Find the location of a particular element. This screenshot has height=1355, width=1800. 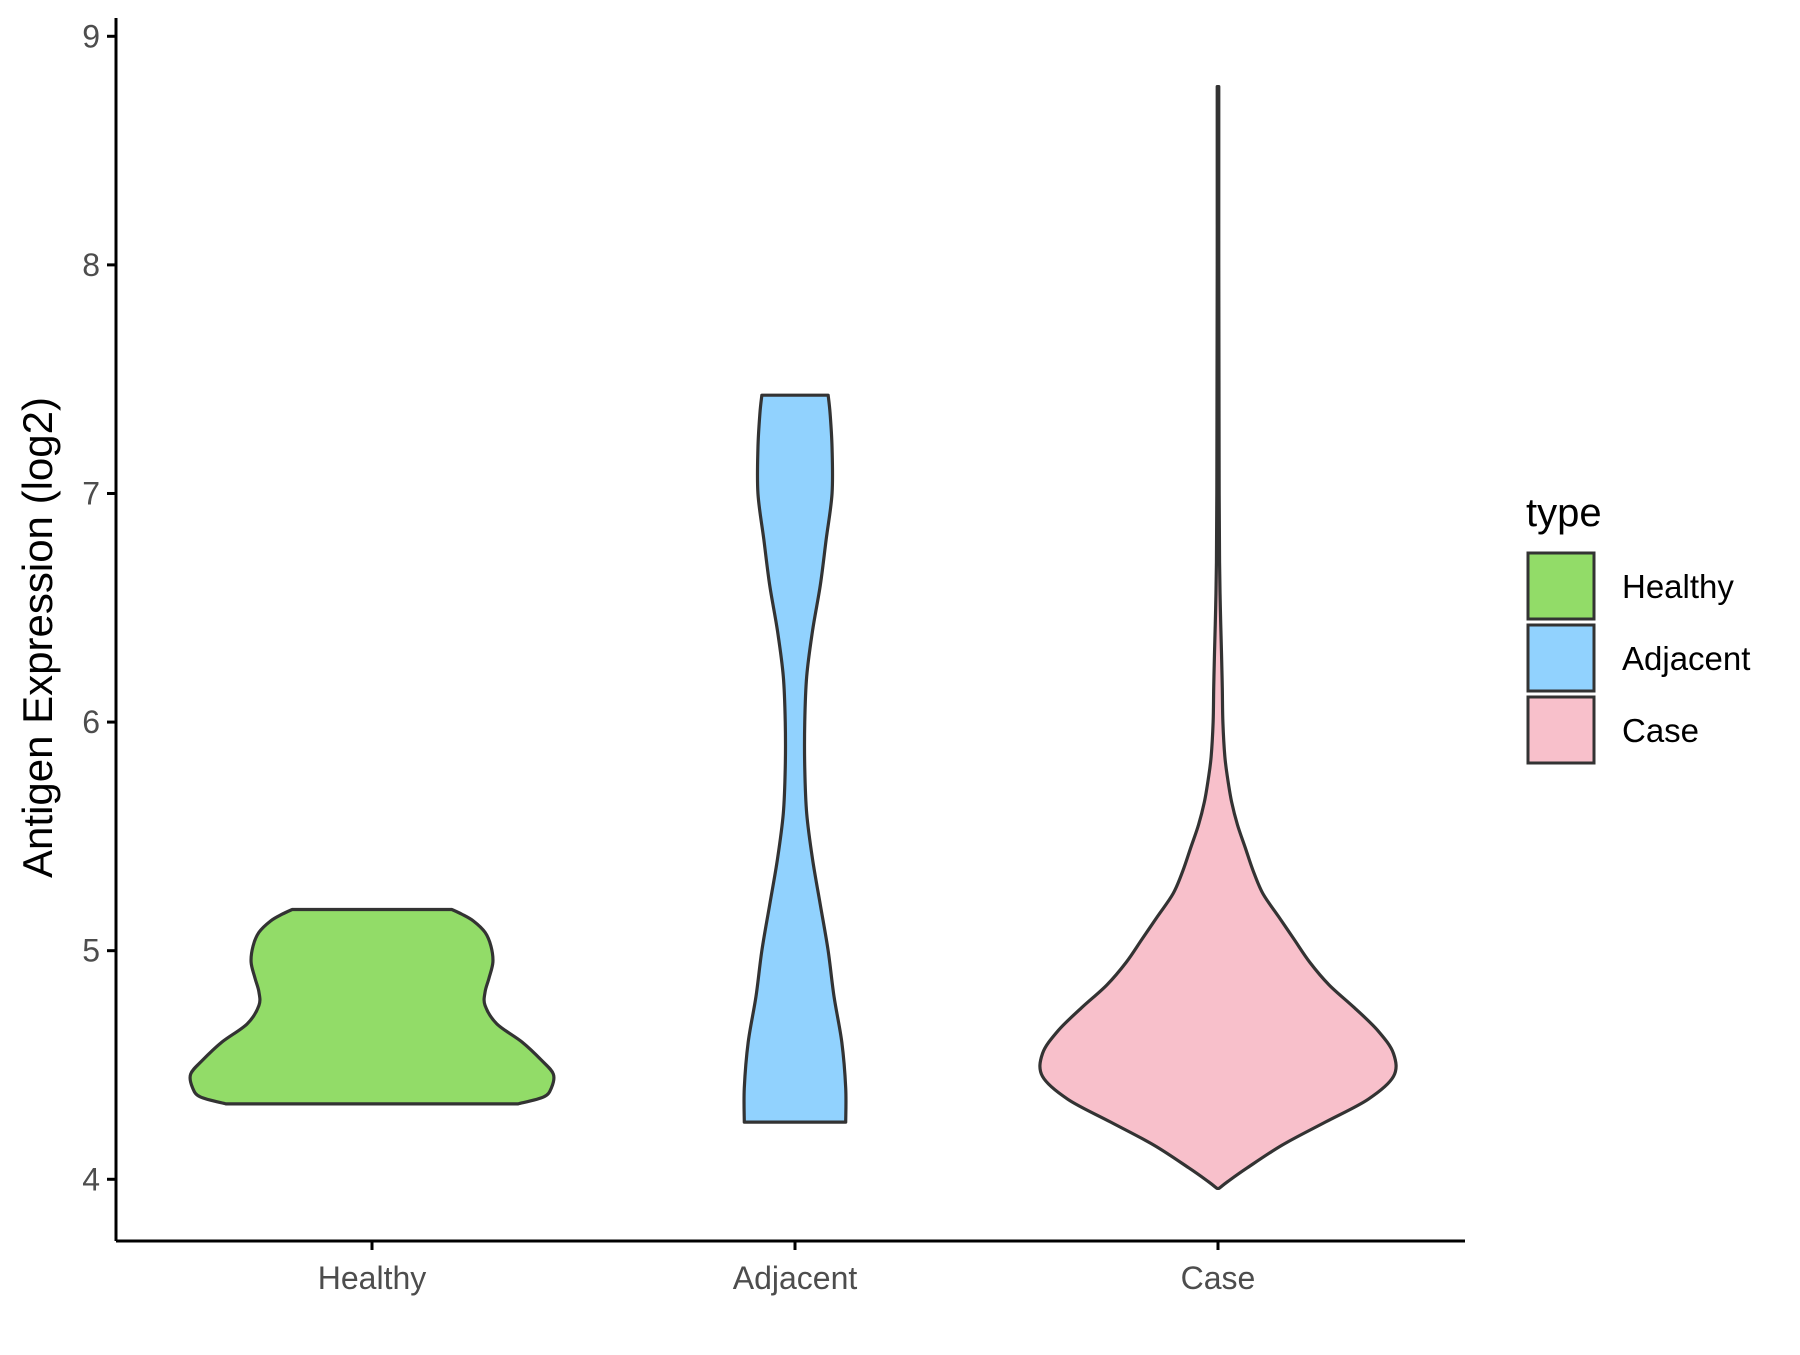

x-tick-label: Adjacent is located at coordinates (795, 1278).